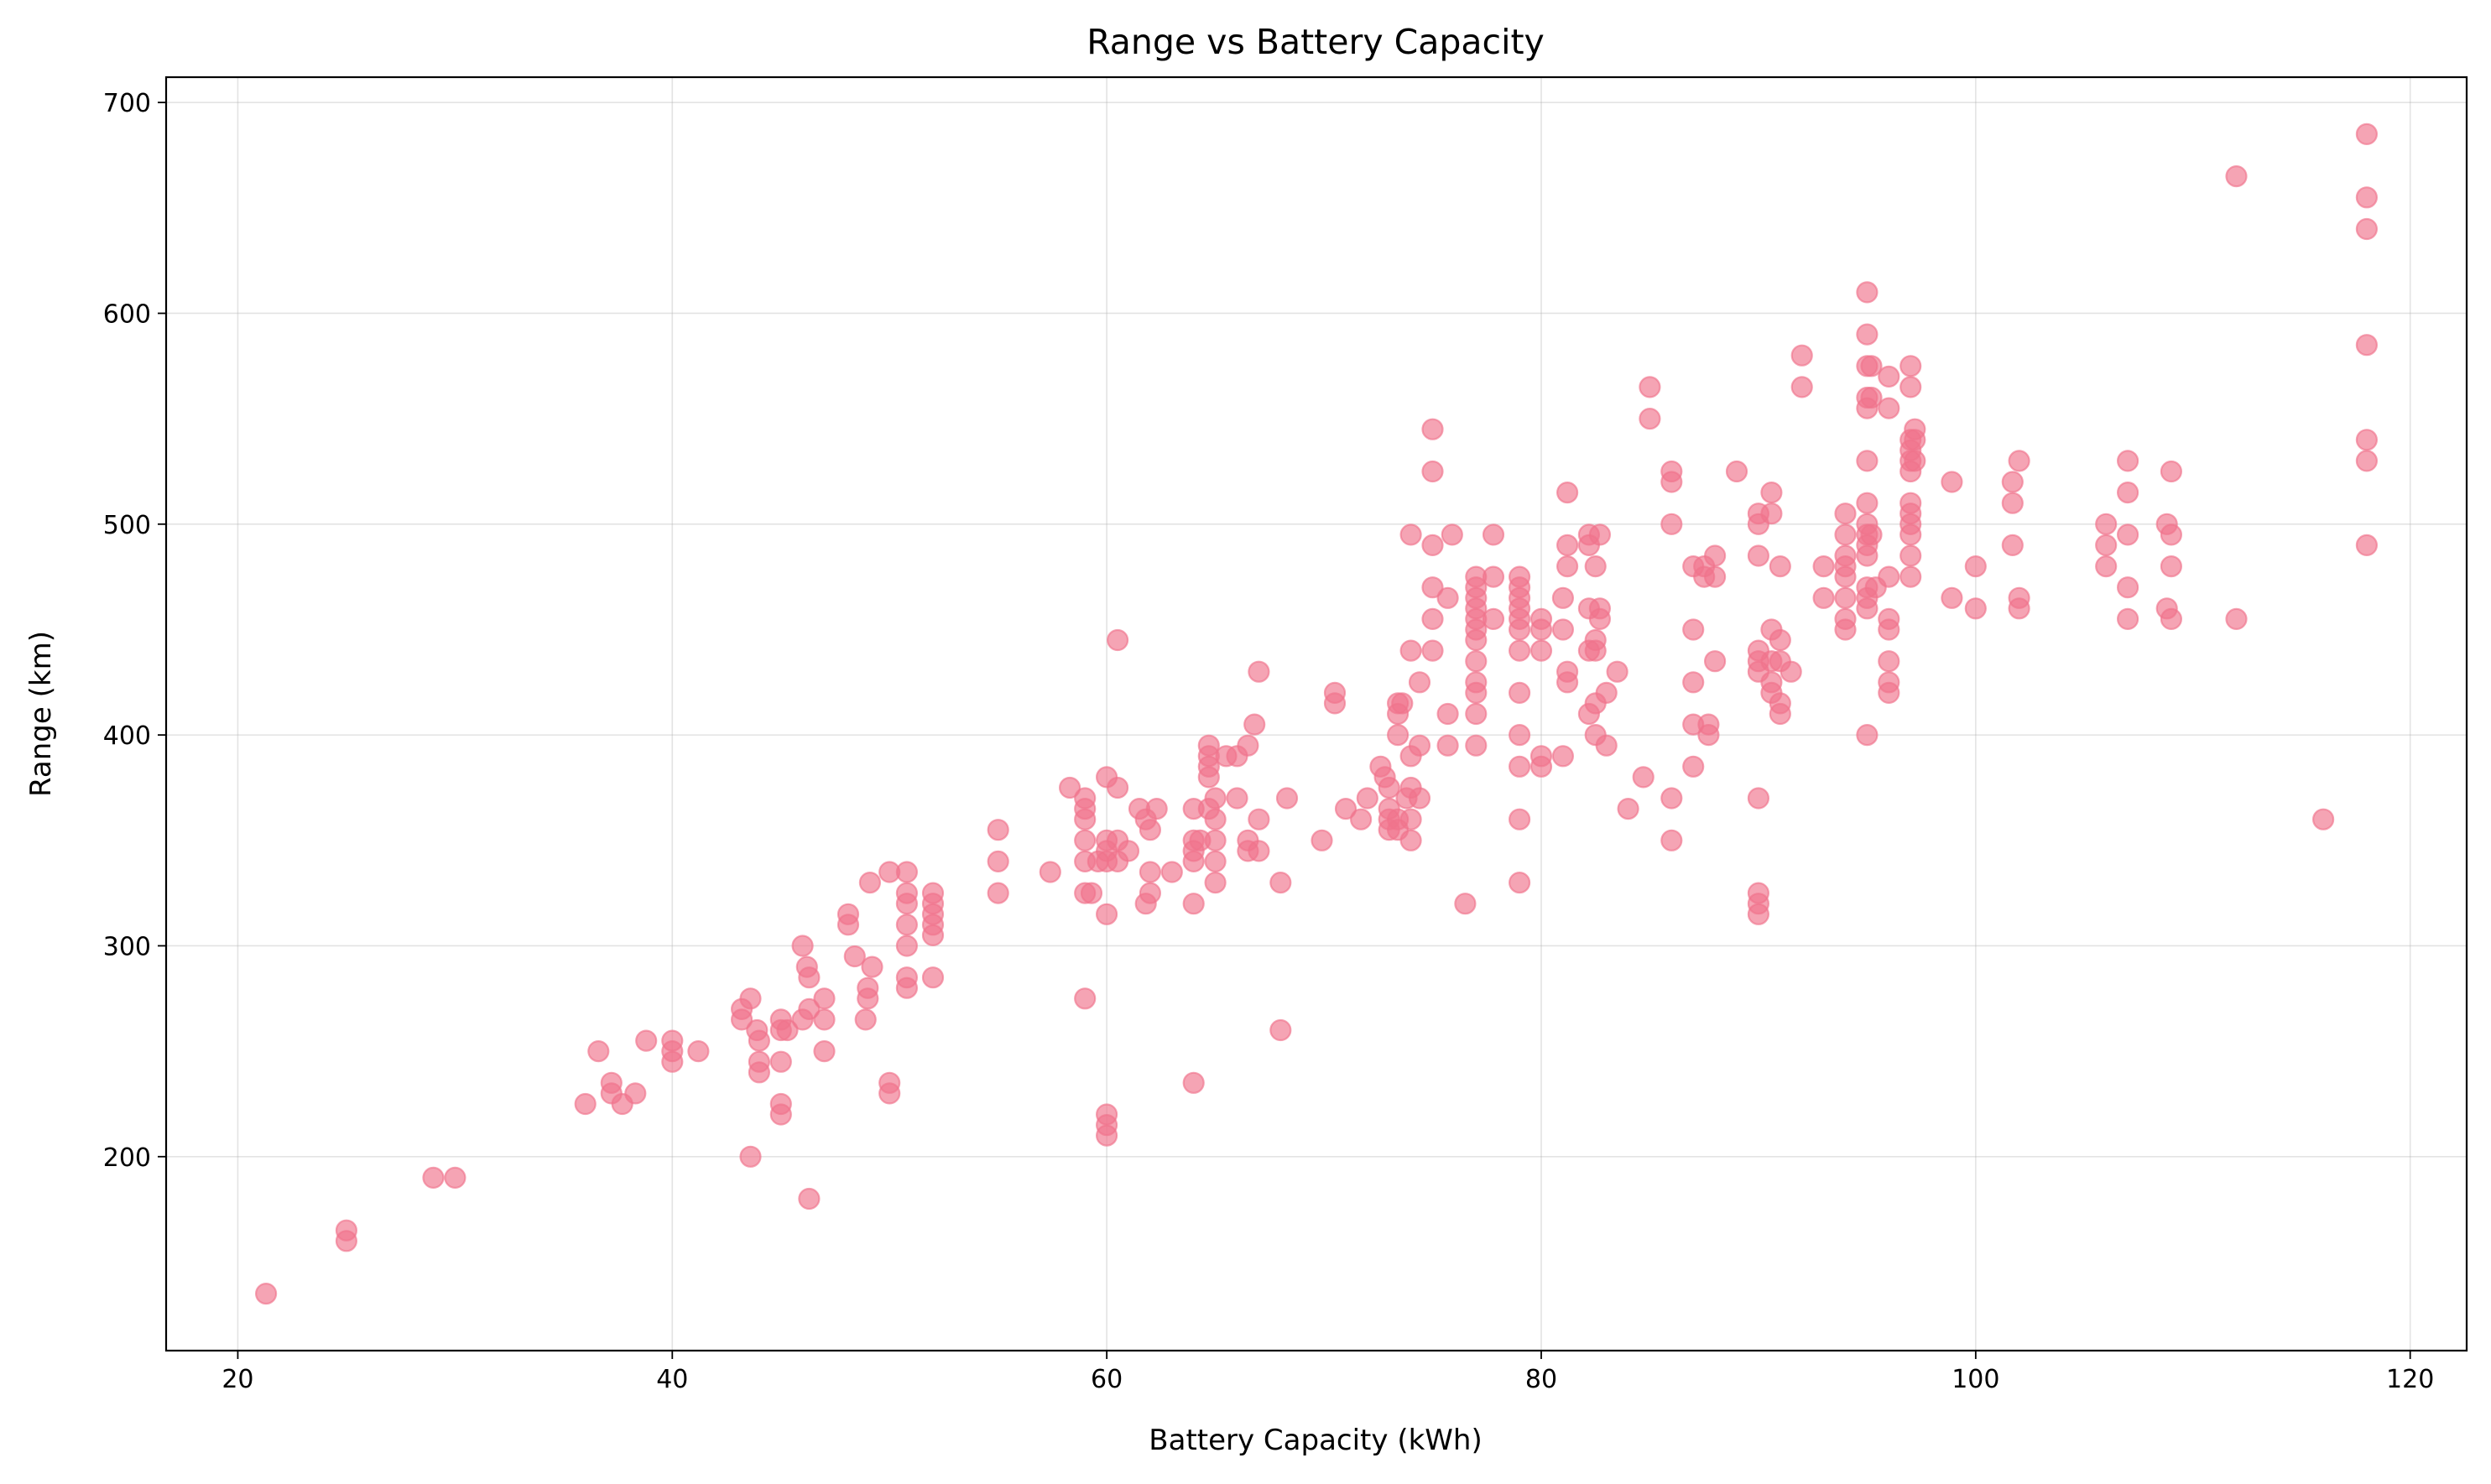  Describe the element at coordinates (2410, 1379) in the screenshot. I see `x-tick-label: 120` at that location.